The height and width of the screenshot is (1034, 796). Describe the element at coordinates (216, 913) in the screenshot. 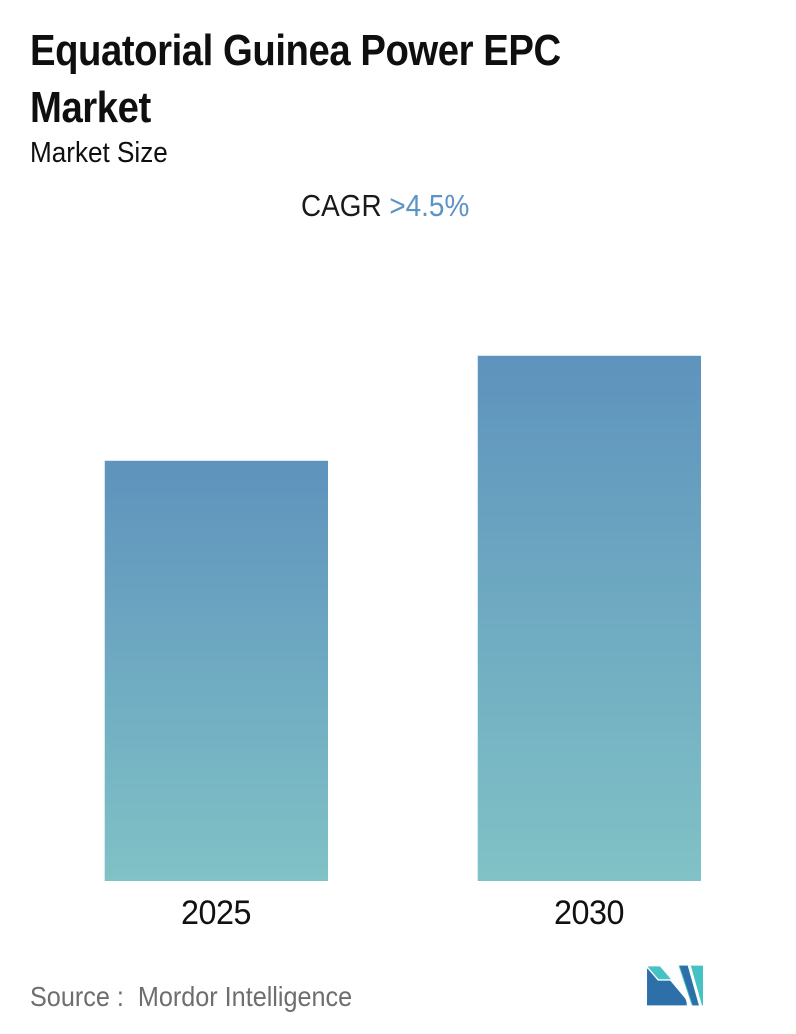

I see `x-axis-label-2025: 2025` at that location.